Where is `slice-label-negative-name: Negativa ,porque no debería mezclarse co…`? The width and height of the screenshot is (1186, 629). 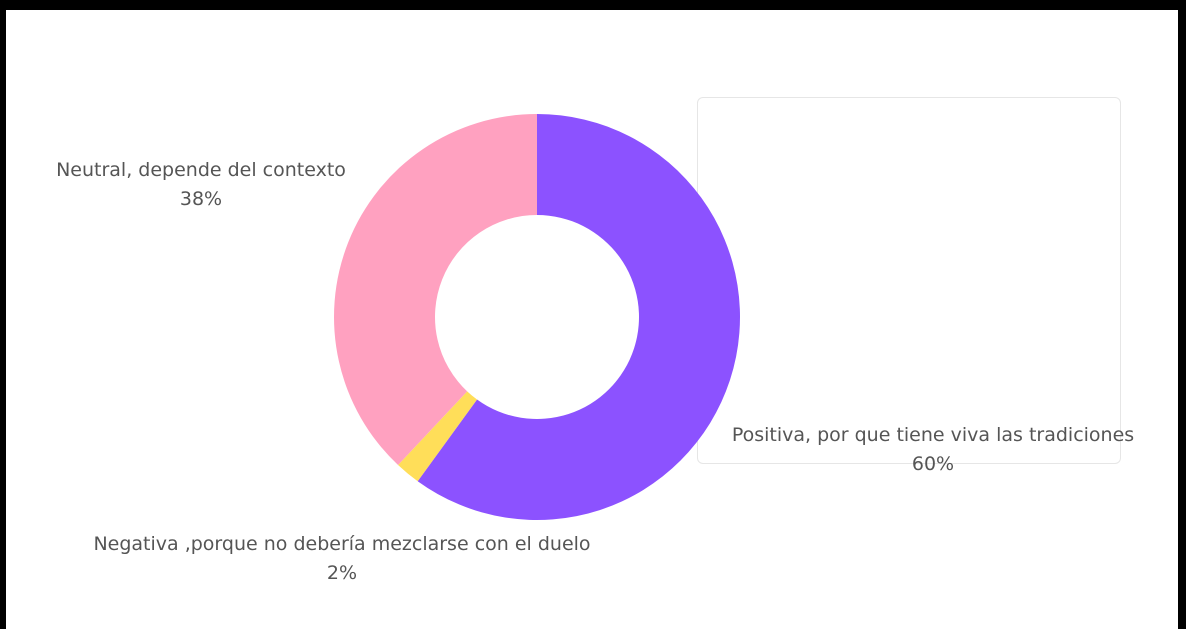 slice-label-negative-name: Negativa ,porque no debería mezclarse co… is located at coordinates (341, 544).